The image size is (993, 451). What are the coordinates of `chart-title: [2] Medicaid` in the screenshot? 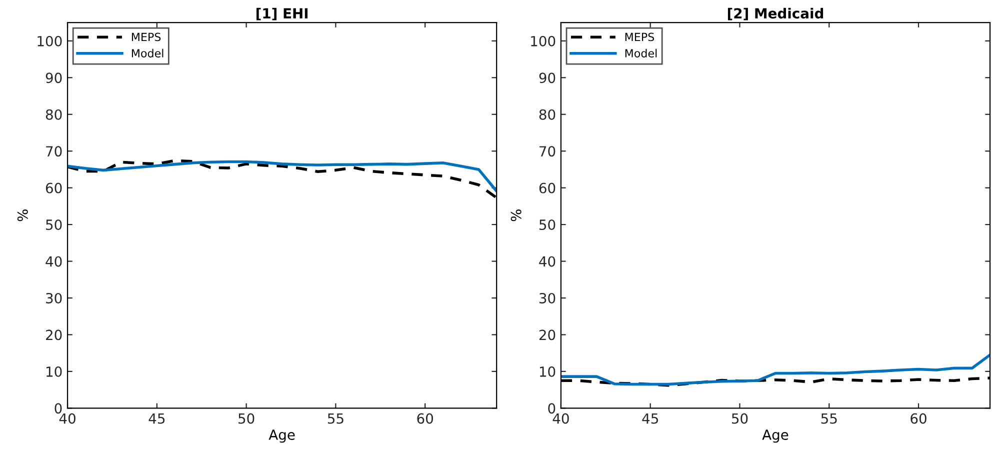 It's located at (776, 14).